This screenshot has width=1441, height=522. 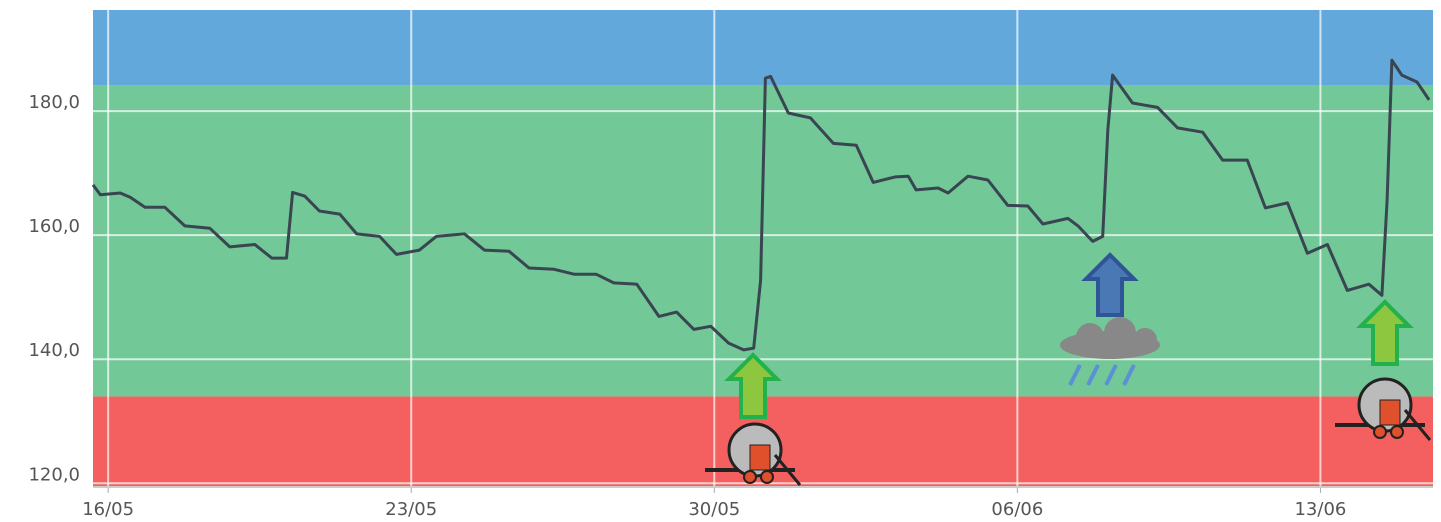 What do you see at coordinates (1017, 509) in the screenshot?
I see `x-tick-label: 06/06` at bounding box center [1017, 509].